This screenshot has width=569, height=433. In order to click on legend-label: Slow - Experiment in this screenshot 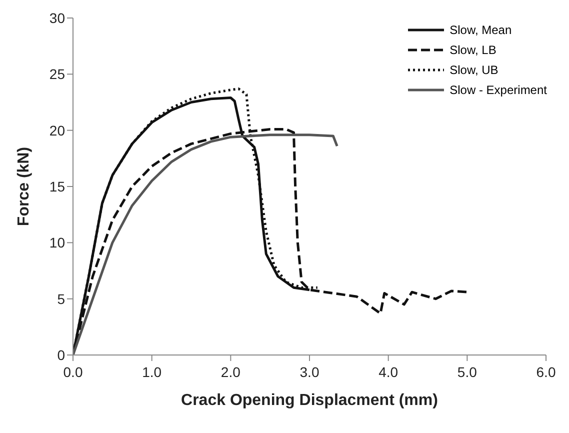, I will do `click(498, 90)`.